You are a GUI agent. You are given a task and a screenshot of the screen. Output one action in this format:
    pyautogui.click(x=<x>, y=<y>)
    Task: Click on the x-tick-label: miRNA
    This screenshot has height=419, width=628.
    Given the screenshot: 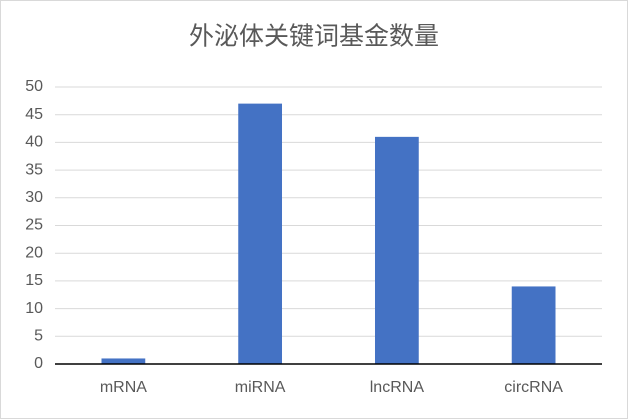 What is the action you would take?
    pyautogui.click(x=260, y=387)
    